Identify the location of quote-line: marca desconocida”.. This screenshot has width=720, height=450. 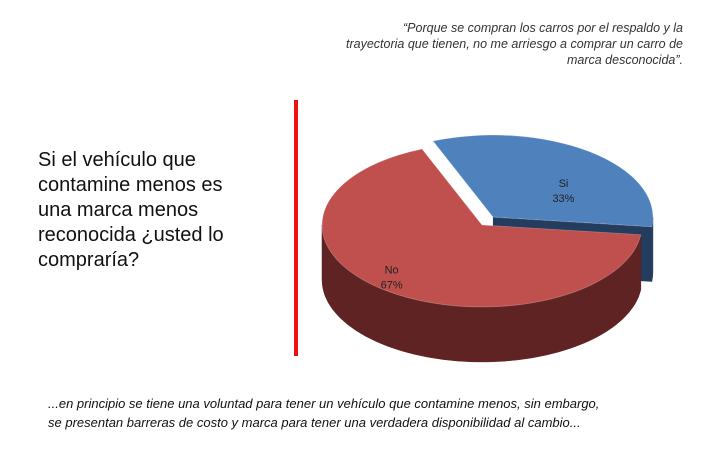
(624, 60).